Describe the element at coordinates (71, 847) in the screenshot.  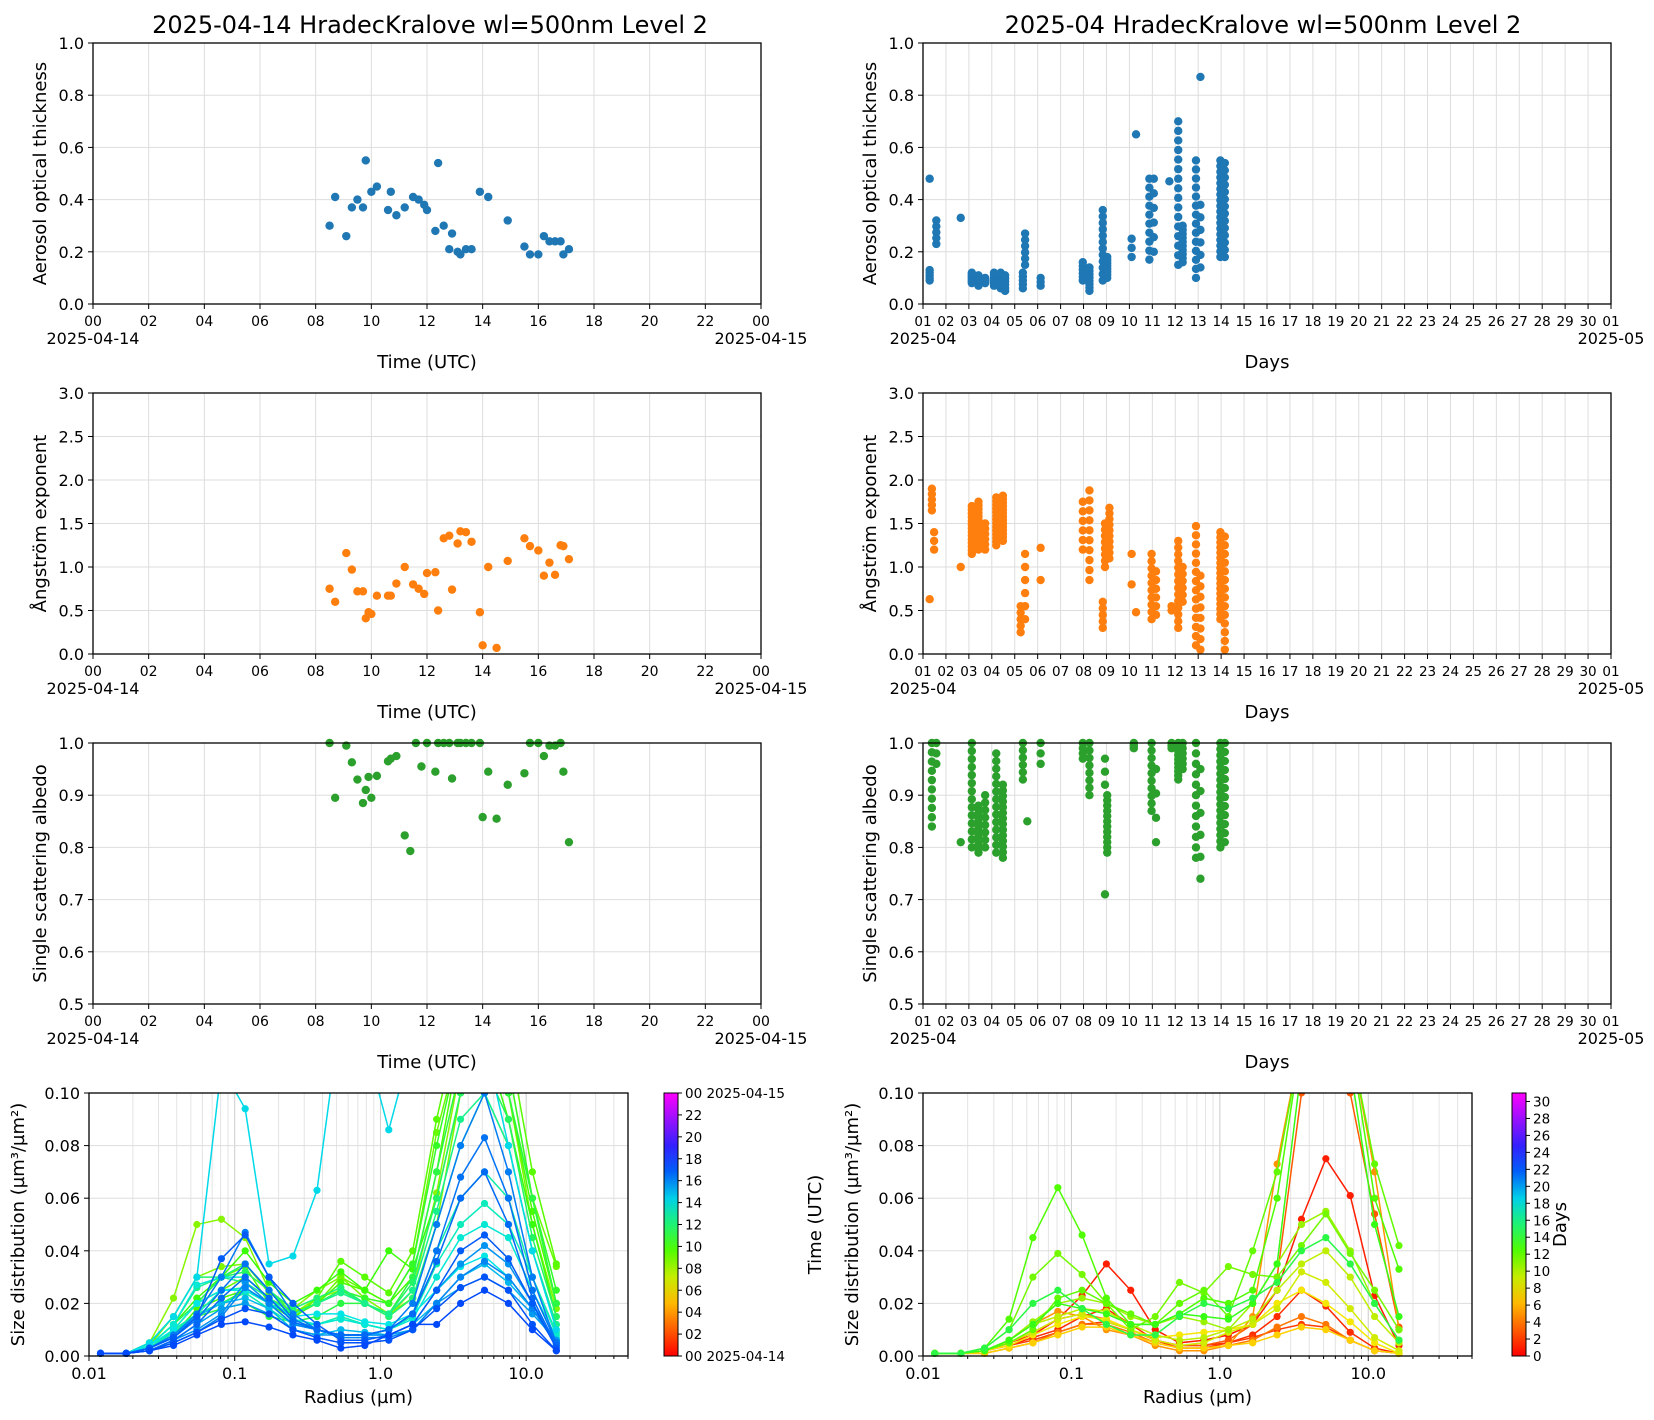
I see `ssa_day-ytick-label: 0.8` at that location.